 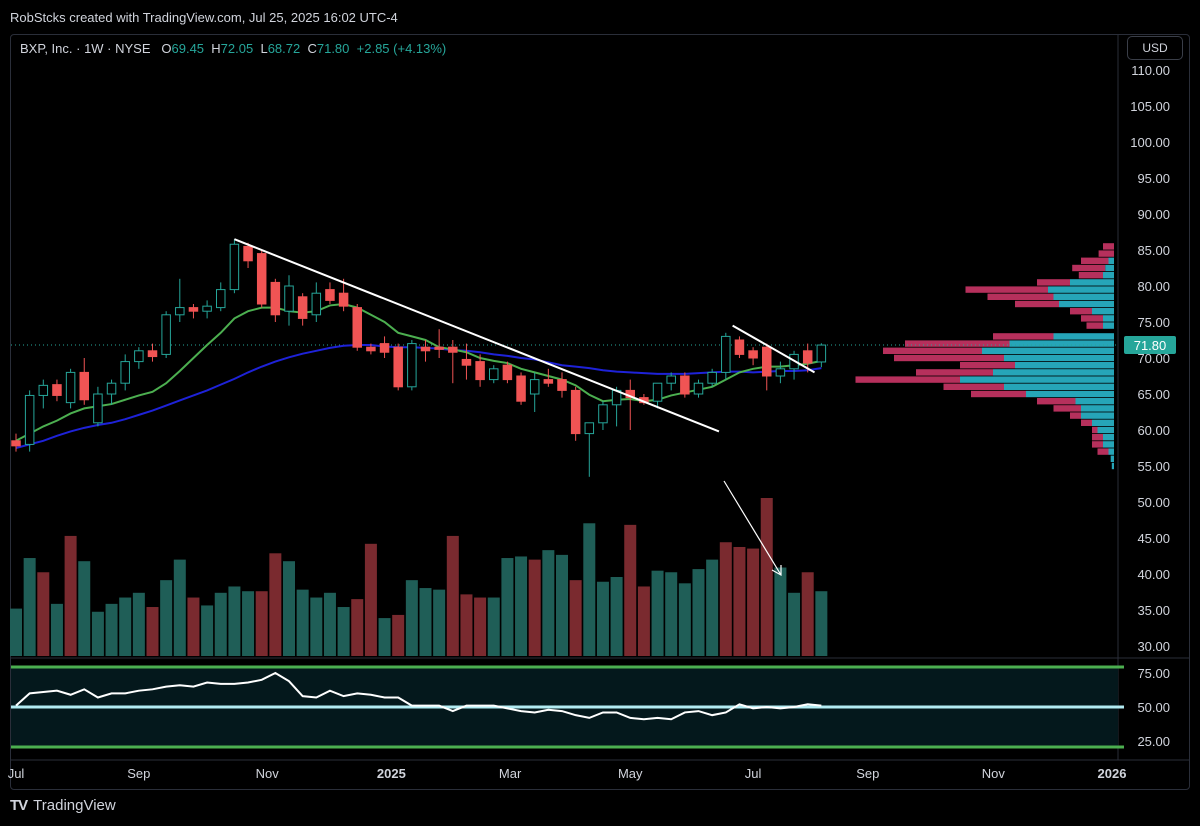 What do you see at coordinates (264, 48) in the screenshot?
I see `low-label: L` at bounding box center [264, 48].